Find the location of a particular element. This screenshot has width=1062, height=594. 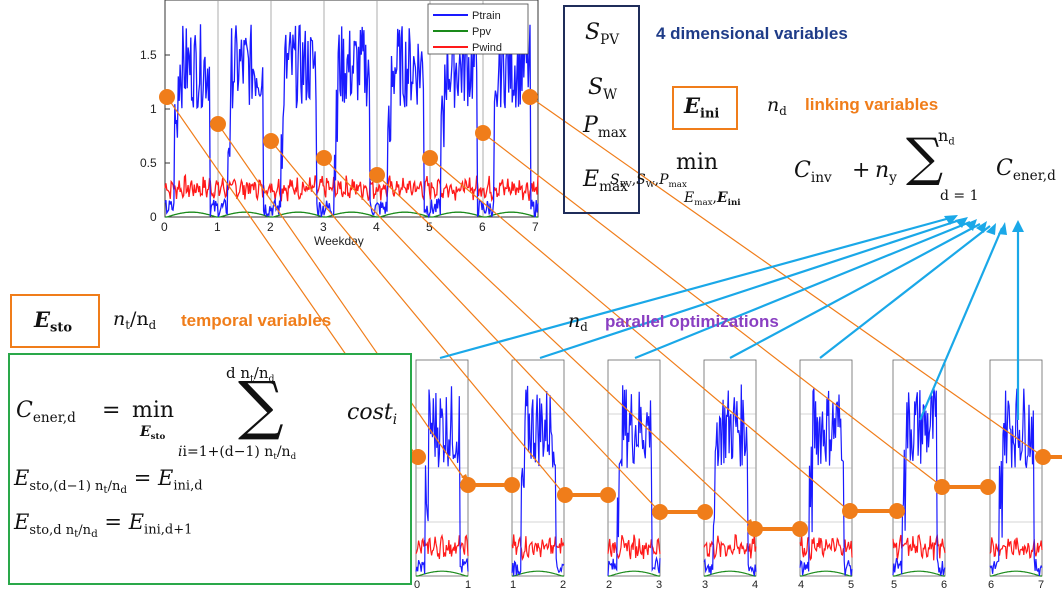

temporal-var-box is located at coordinates (55, 321).